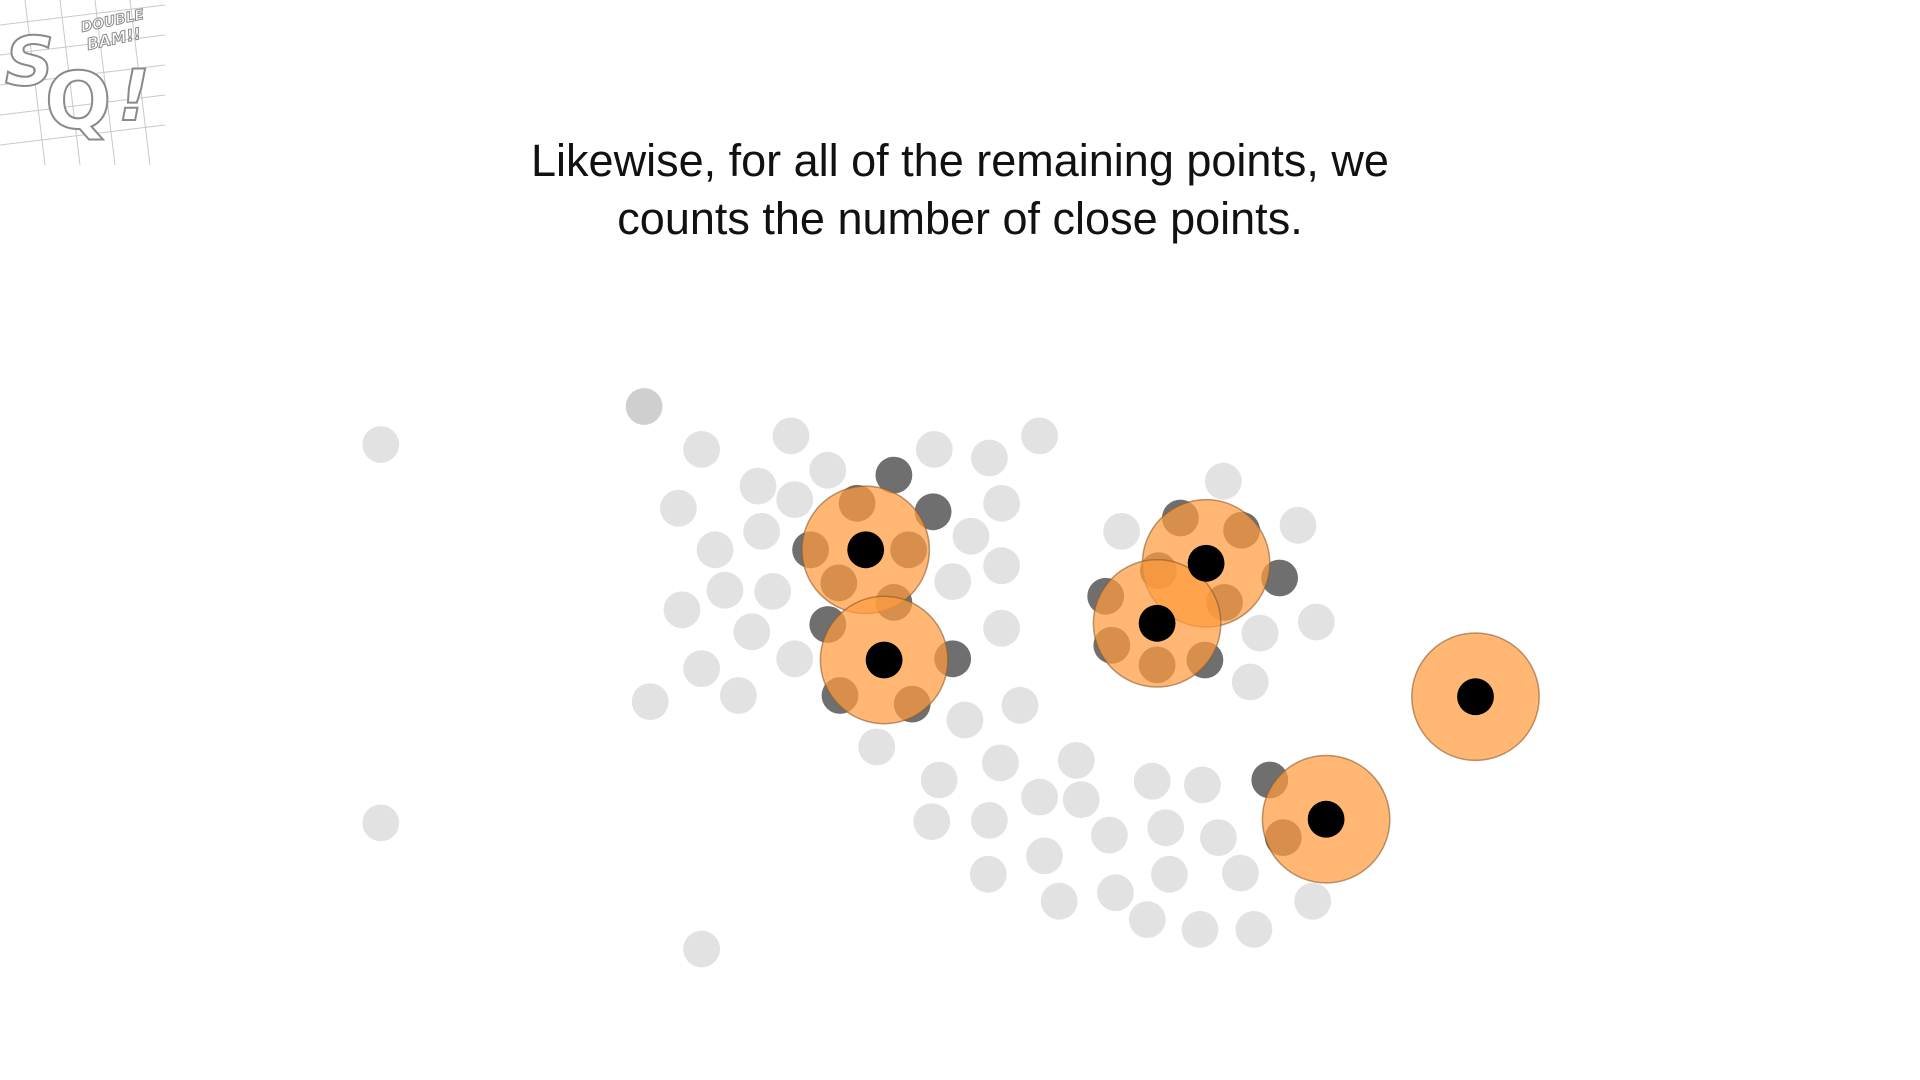 The height and width of the screenshot is (1080, 1920). Describe the element at coordinates (134, 96) in the screenshot. I see `logo-bang: !` at that location.